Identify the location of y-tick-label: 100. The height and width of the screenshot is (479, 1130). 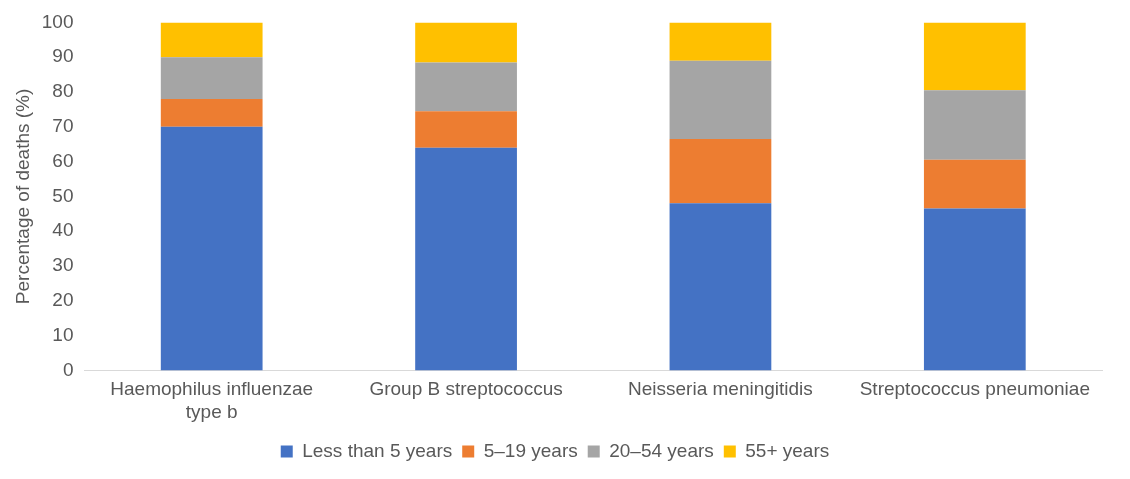
(57, 21).